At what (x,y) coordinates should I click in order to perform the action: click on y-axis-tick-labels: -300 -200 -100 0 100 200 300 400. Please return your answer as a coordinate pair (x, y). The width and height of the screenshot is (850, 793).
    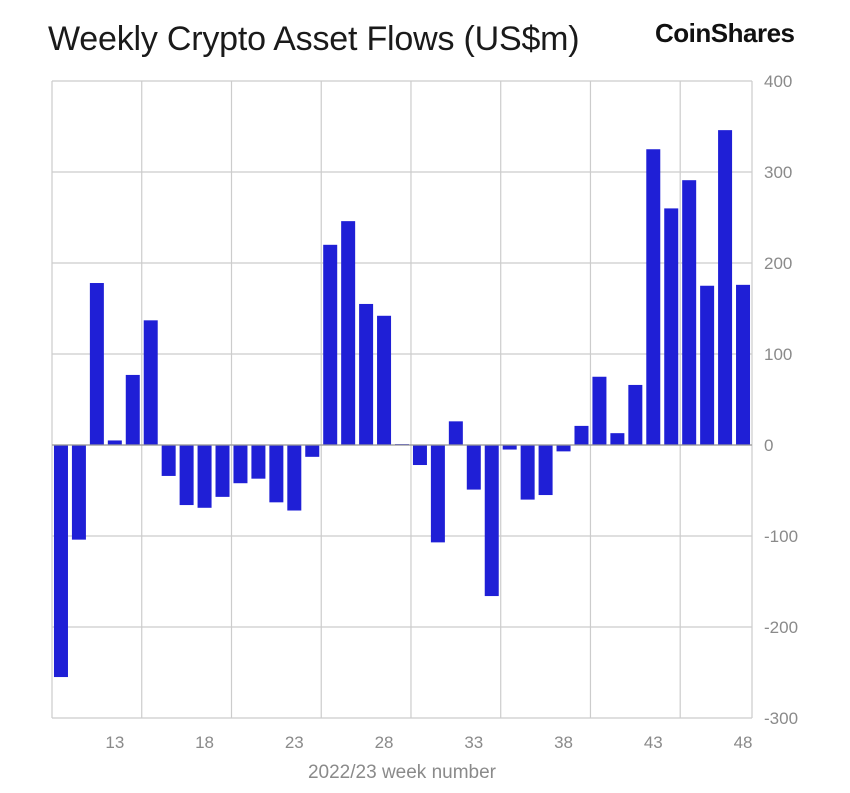
    Looking at the image, I should click on (781, 400).